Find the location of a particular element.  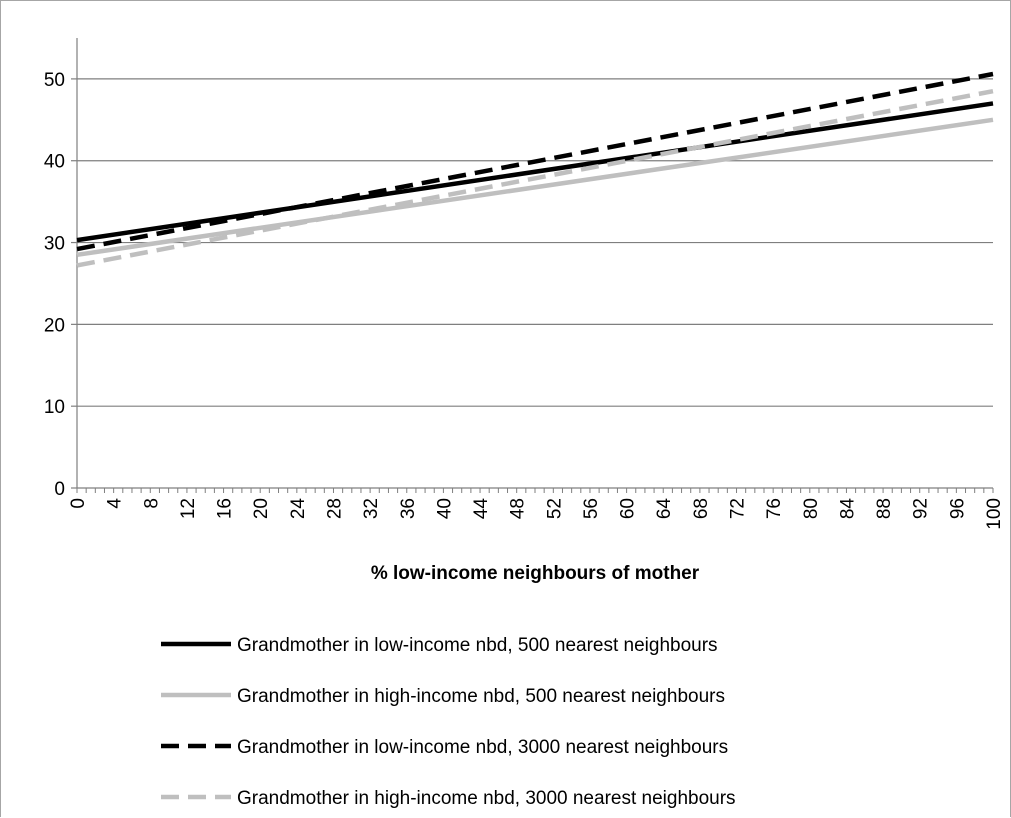

x-tick-label: 56 is located at coordinates (591, 508).